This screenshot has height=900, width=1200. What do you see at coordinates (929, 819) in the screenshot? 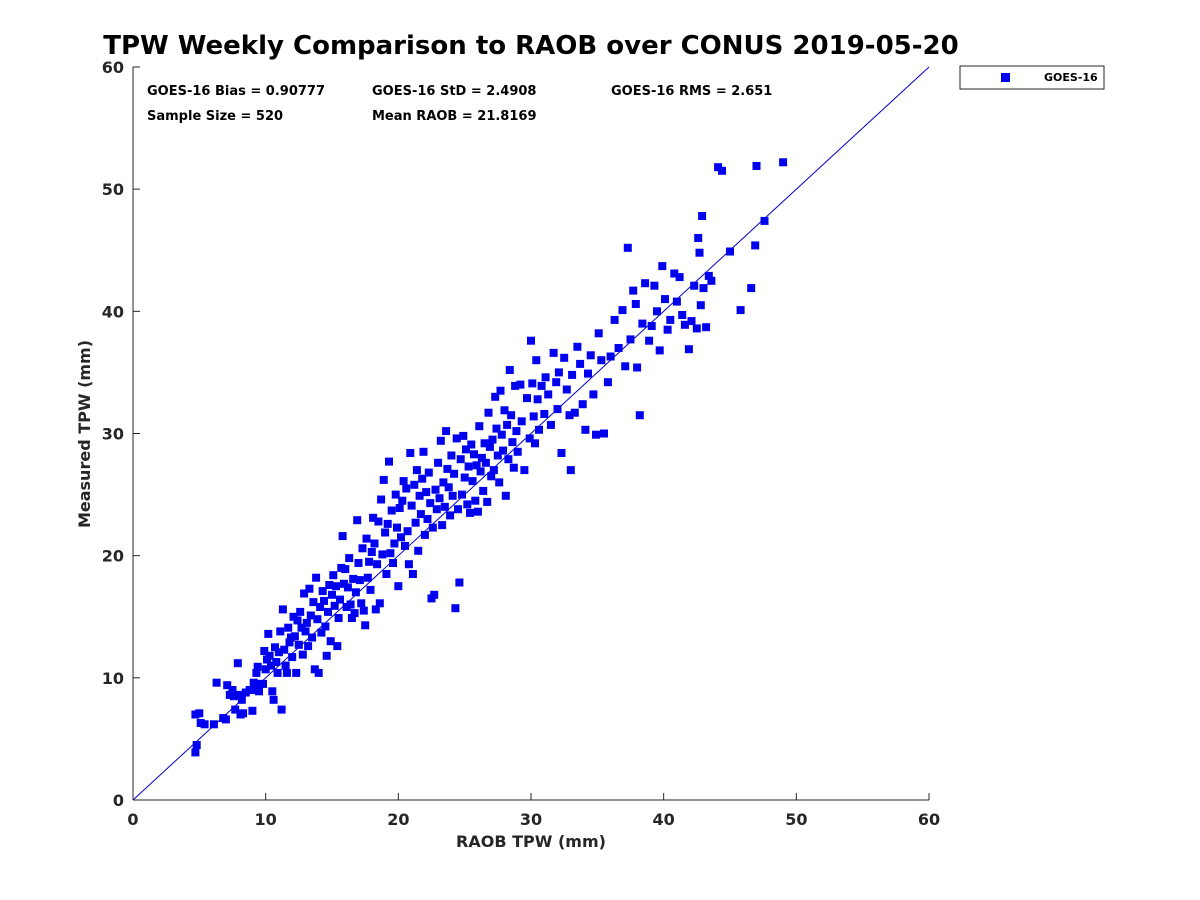
I see `x-tick-label: 60` at bounding box center [929, 819].